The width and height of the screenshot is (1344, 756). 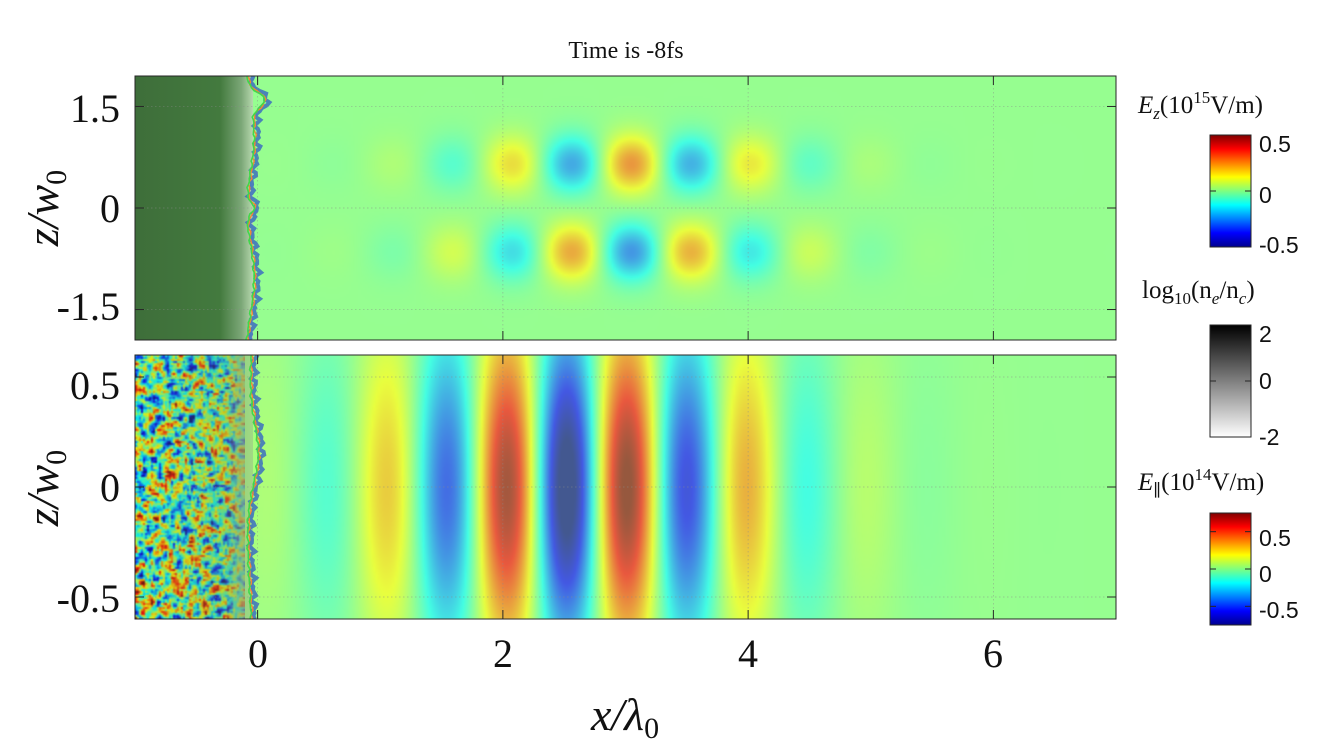 I want to click on colorbar-ez-ticks, so click(x=1230, y=191).